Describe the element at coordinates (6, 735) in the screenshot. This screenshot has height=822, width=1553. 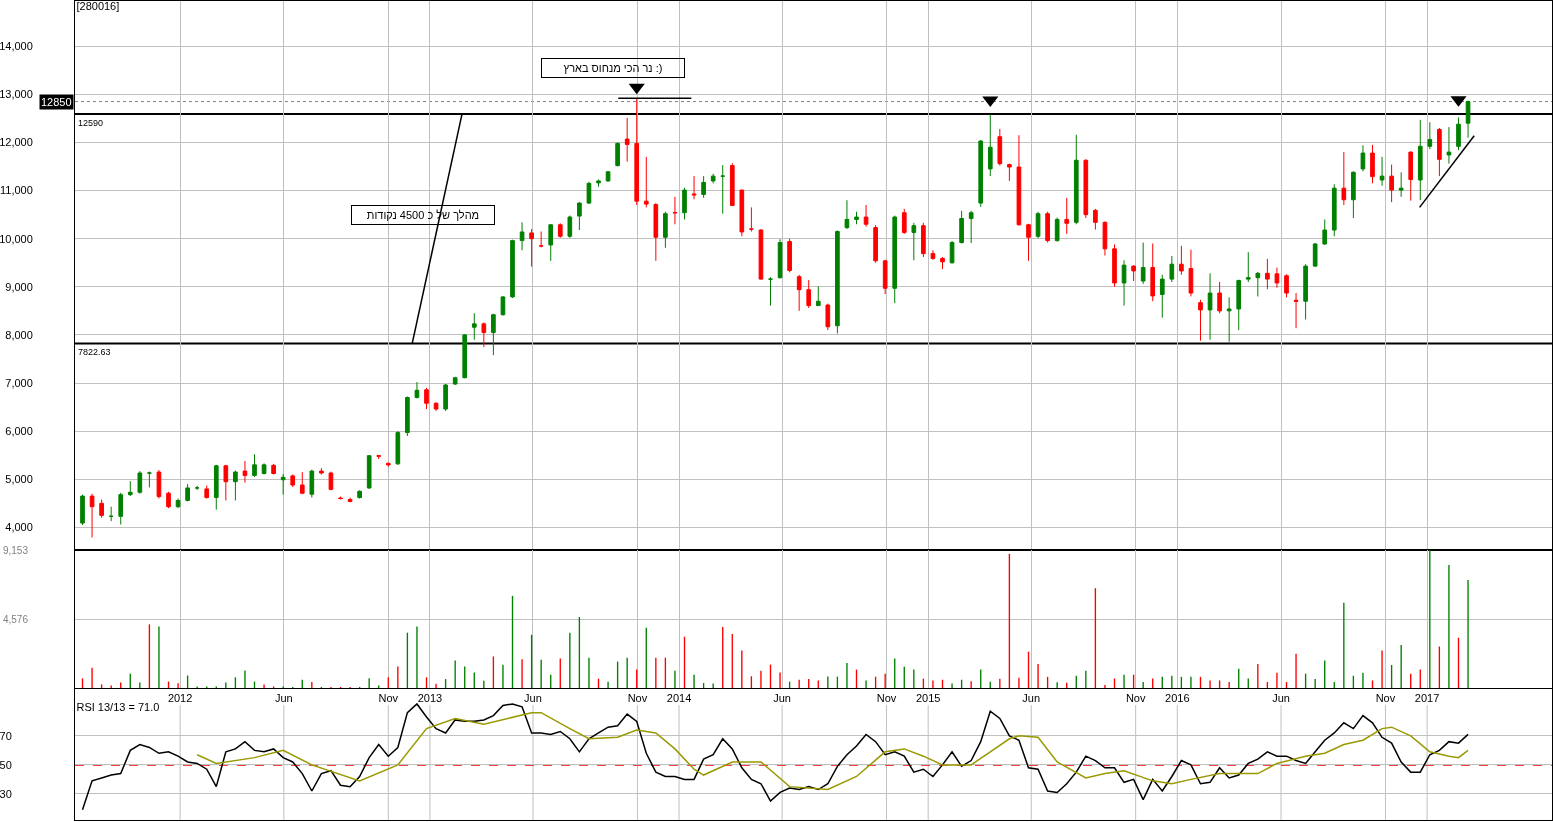
I see `y-tick-label: 70` at that location.